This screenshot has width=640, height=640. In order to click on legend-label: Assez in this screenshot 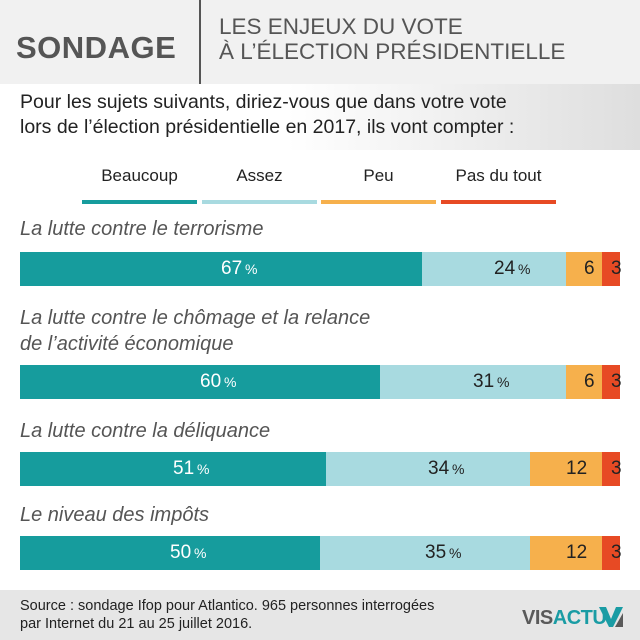, I will do `click(259, 175)`.